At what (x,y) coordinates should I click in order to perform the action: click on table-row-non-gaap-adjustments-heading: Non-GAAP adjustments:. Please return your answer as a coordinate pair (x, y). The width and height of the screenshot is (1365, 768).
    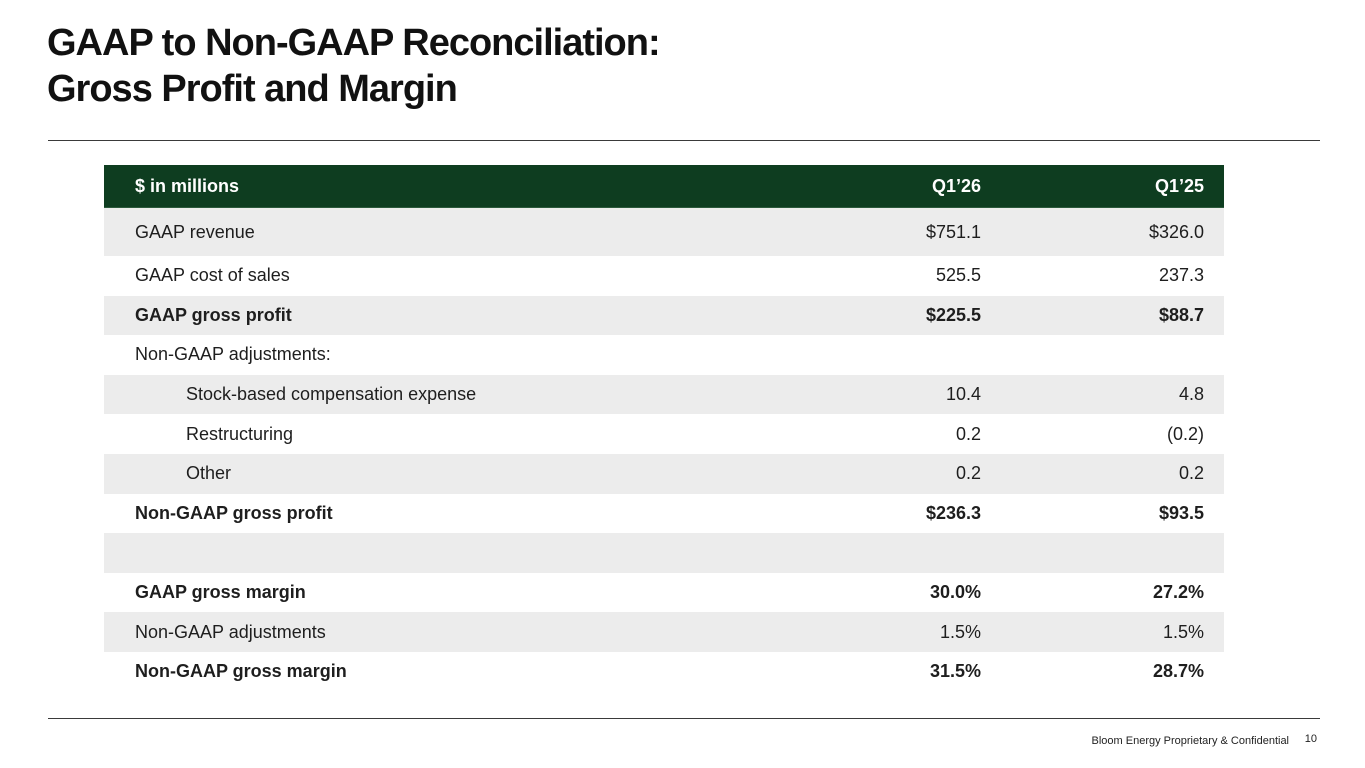
    Looking at the image, I should click on (664, 355).